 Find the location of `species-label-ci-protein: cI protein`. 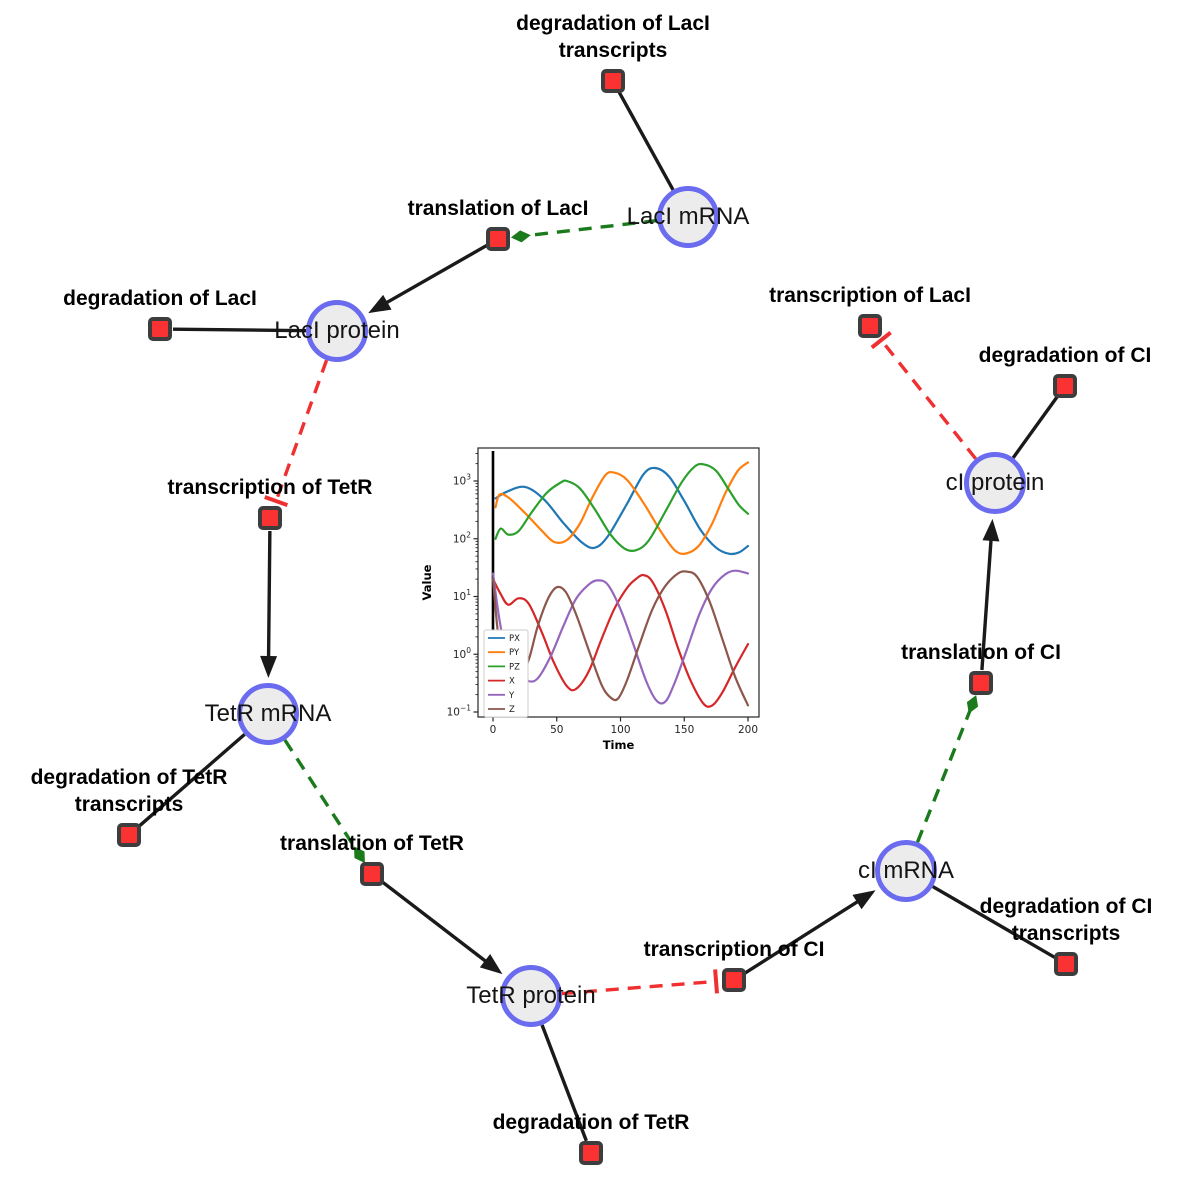

species-label-ci-protein: cI protein is located at coordinates (995, 482).